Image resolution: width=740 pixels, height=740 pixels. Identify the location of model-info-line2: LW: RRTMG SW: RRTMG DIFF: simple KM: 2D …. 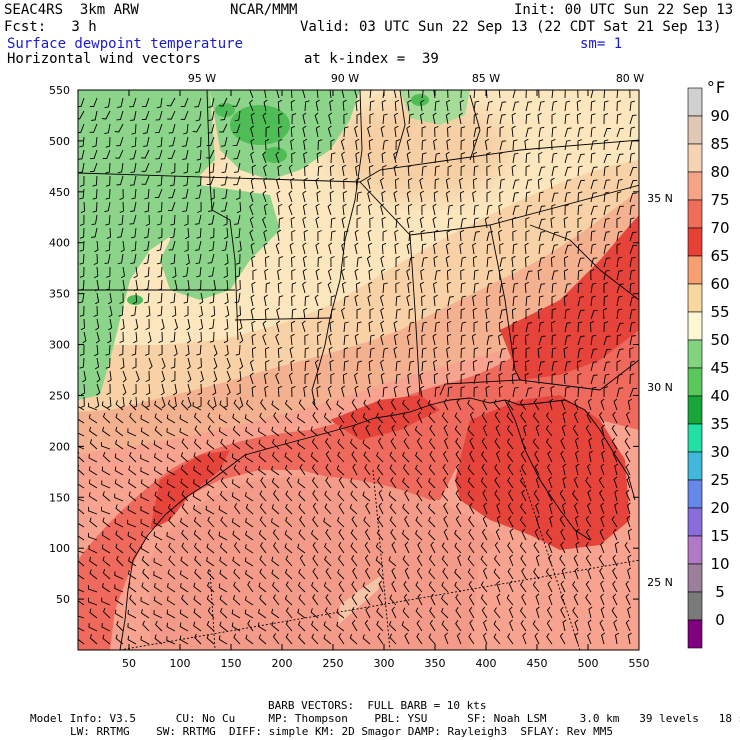
(342, 731).